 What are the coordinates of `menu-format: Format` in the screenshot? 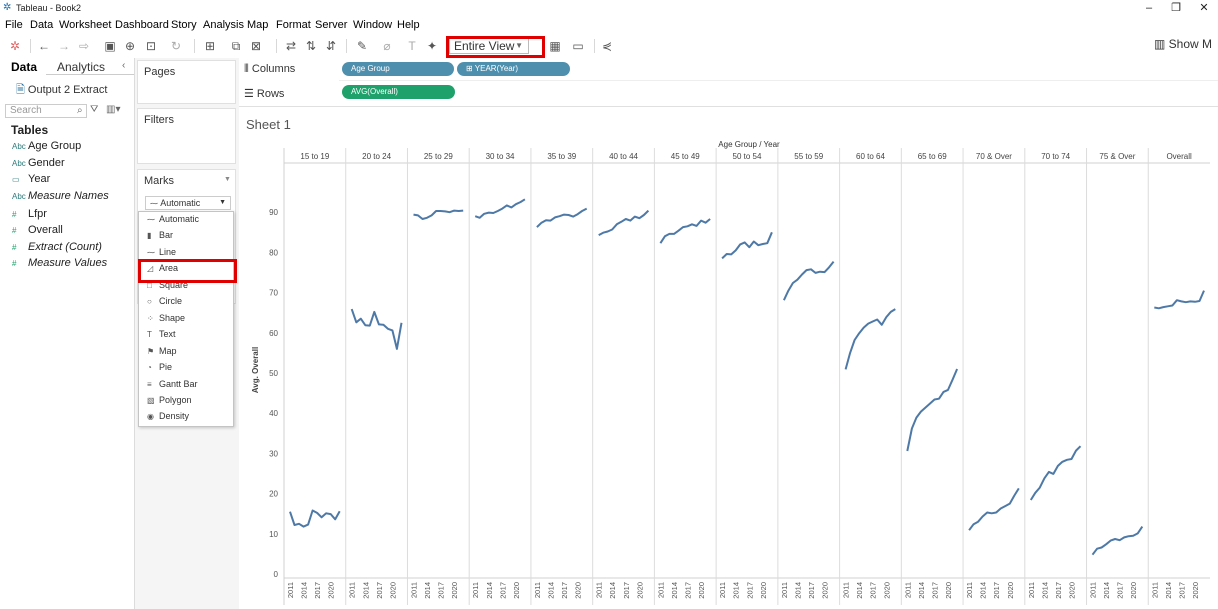 It's located at (293, 25).